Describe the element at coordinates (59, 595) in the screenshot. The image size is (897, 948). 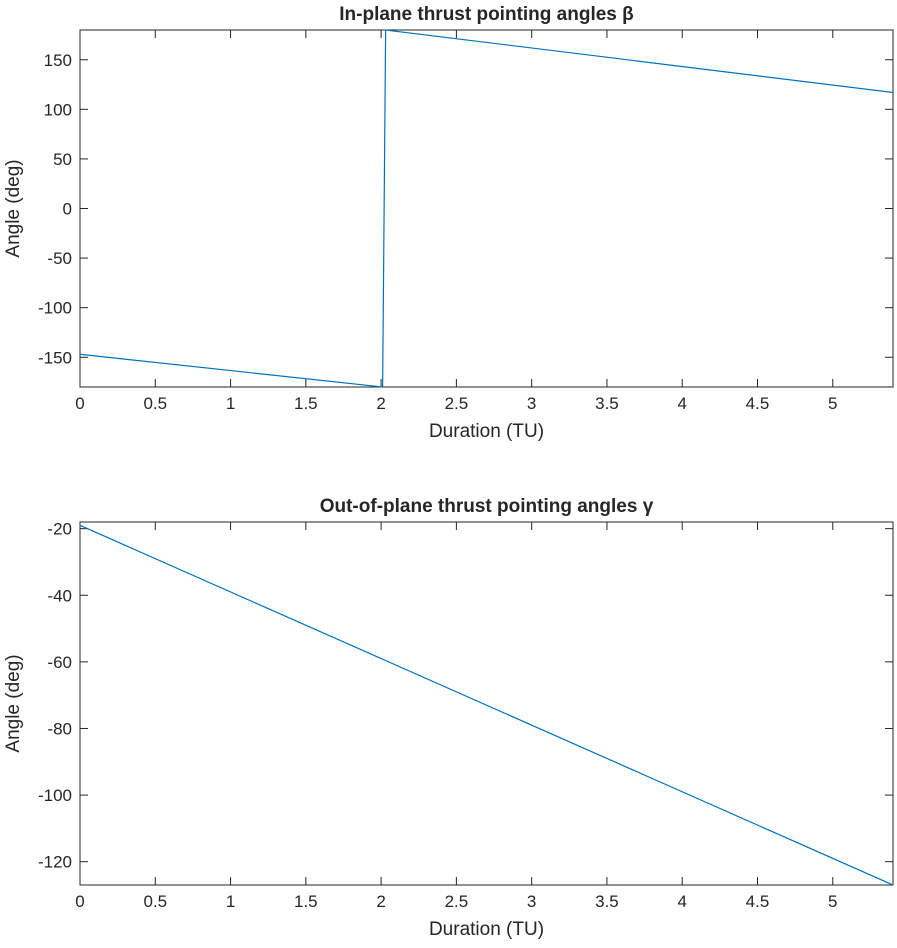
I see `y-tick-label: -40` at that location.